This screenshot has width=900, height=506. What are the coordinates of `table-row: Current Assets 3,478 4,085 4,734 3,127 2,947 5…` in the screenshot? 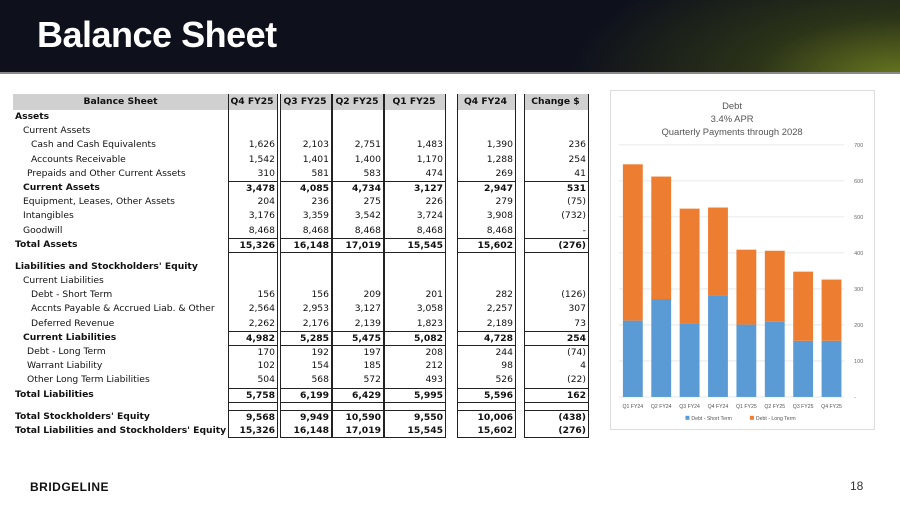 It's located at (301, 188).